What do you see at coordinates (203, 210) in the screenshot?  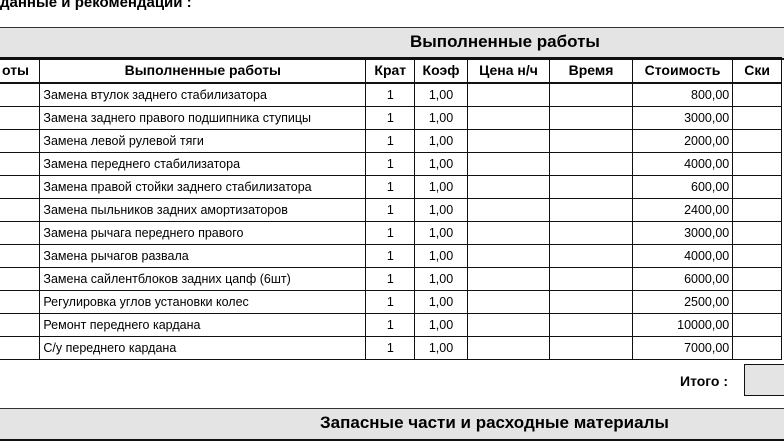 I see `cell-name: Замена пыльников задних амортизаторов` at bounding box center [203, 210].